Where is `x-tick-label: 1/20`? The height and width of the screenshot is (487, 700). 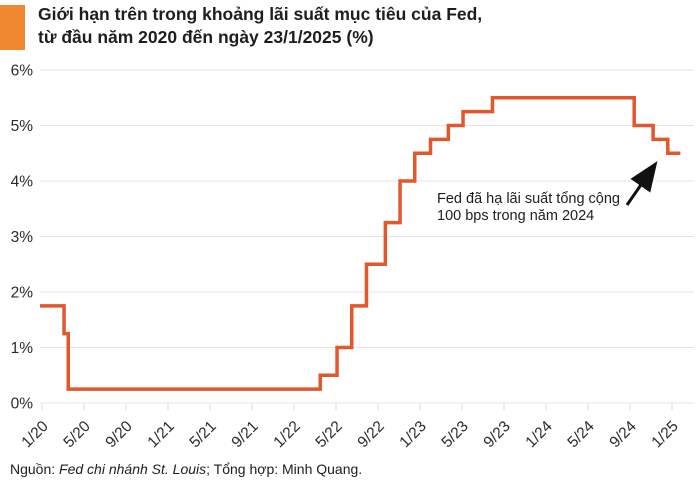 x-tick-label: 1/20 is located at coordinates (35, 435).